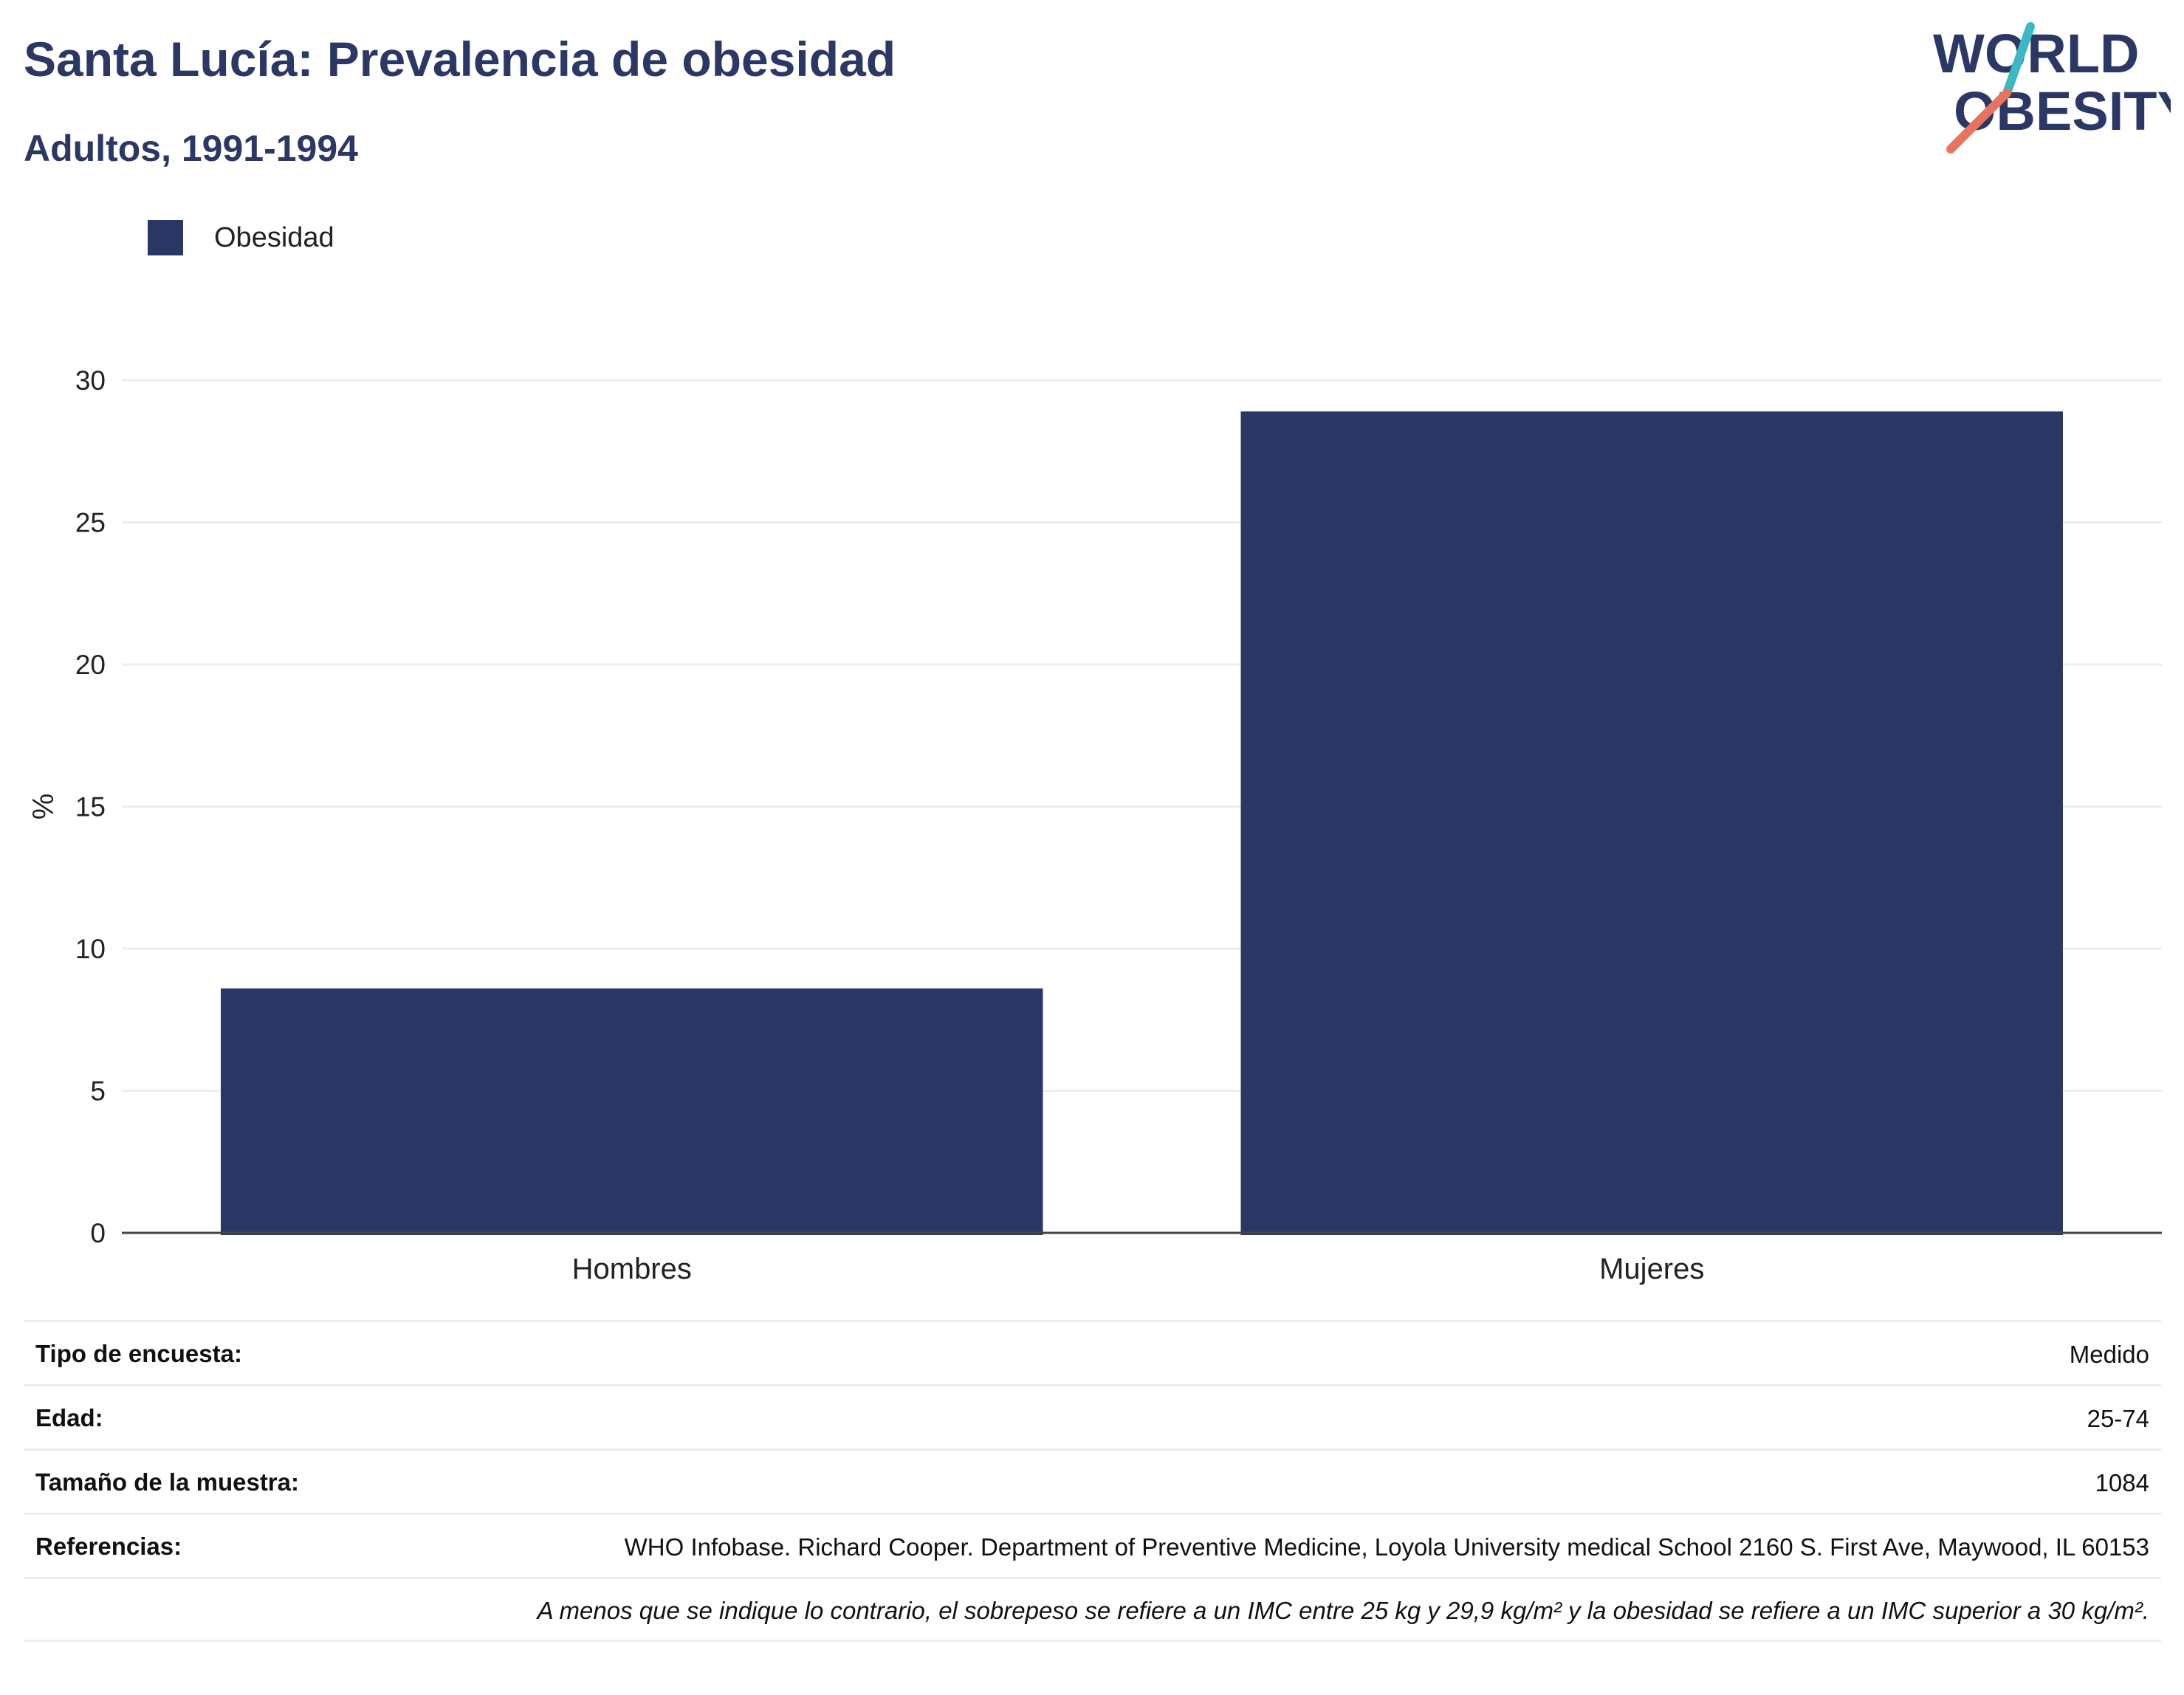 The width and height of the screenshot is (2184, 1695). What do you see at coordinates (2122, 1482) in the screenshot?
I see `info-value: 1084` at bounding box center [2122, 1482].